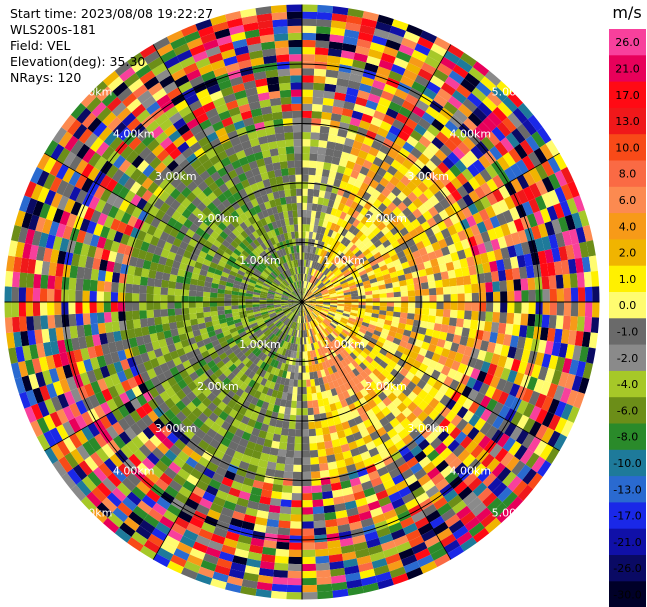 This screenshot has height=607, width=647. Describe the element at coordinates (53, 29) in the screenshot. I see `instrument-label: WLS200s-181` at that location.